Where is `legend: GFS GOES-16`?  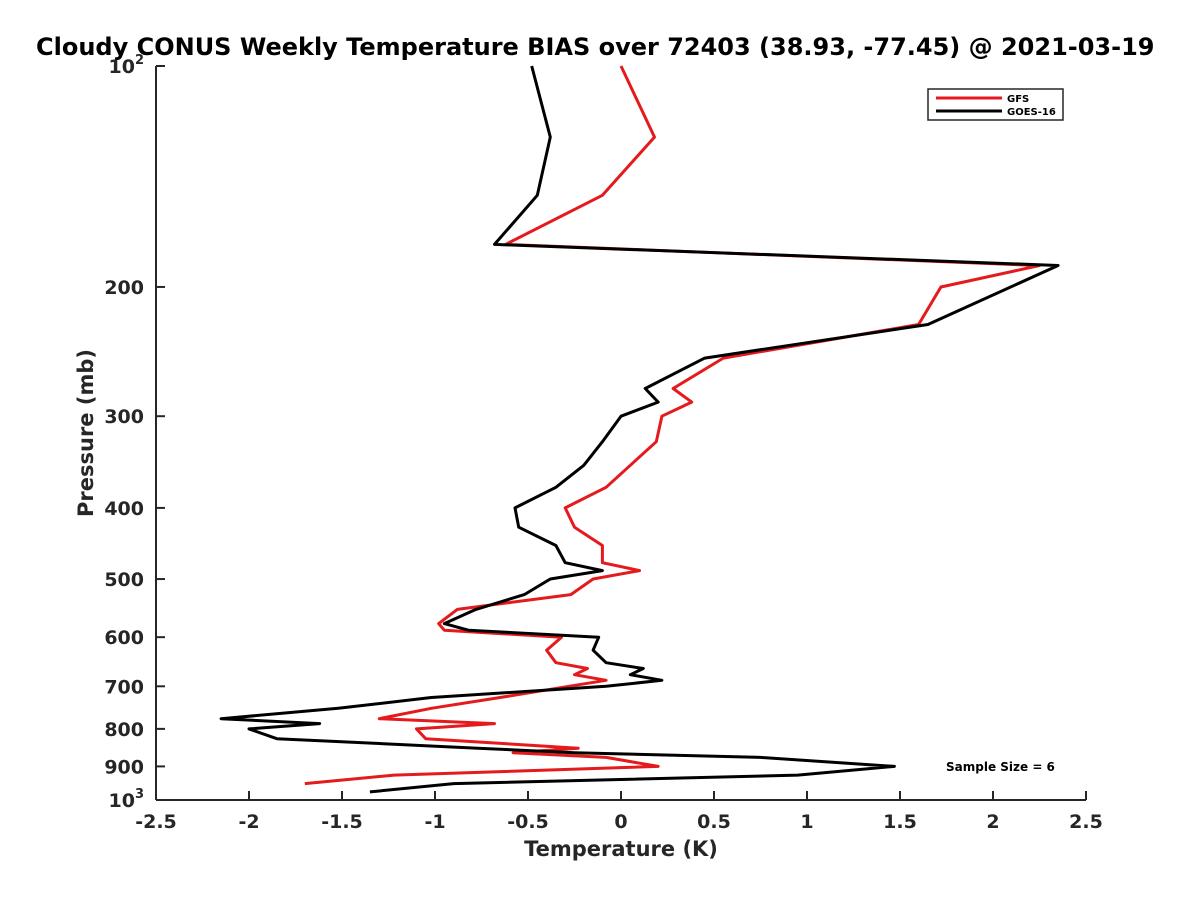 legend: GFS GOES-16 is located at coordinates (995, 104).